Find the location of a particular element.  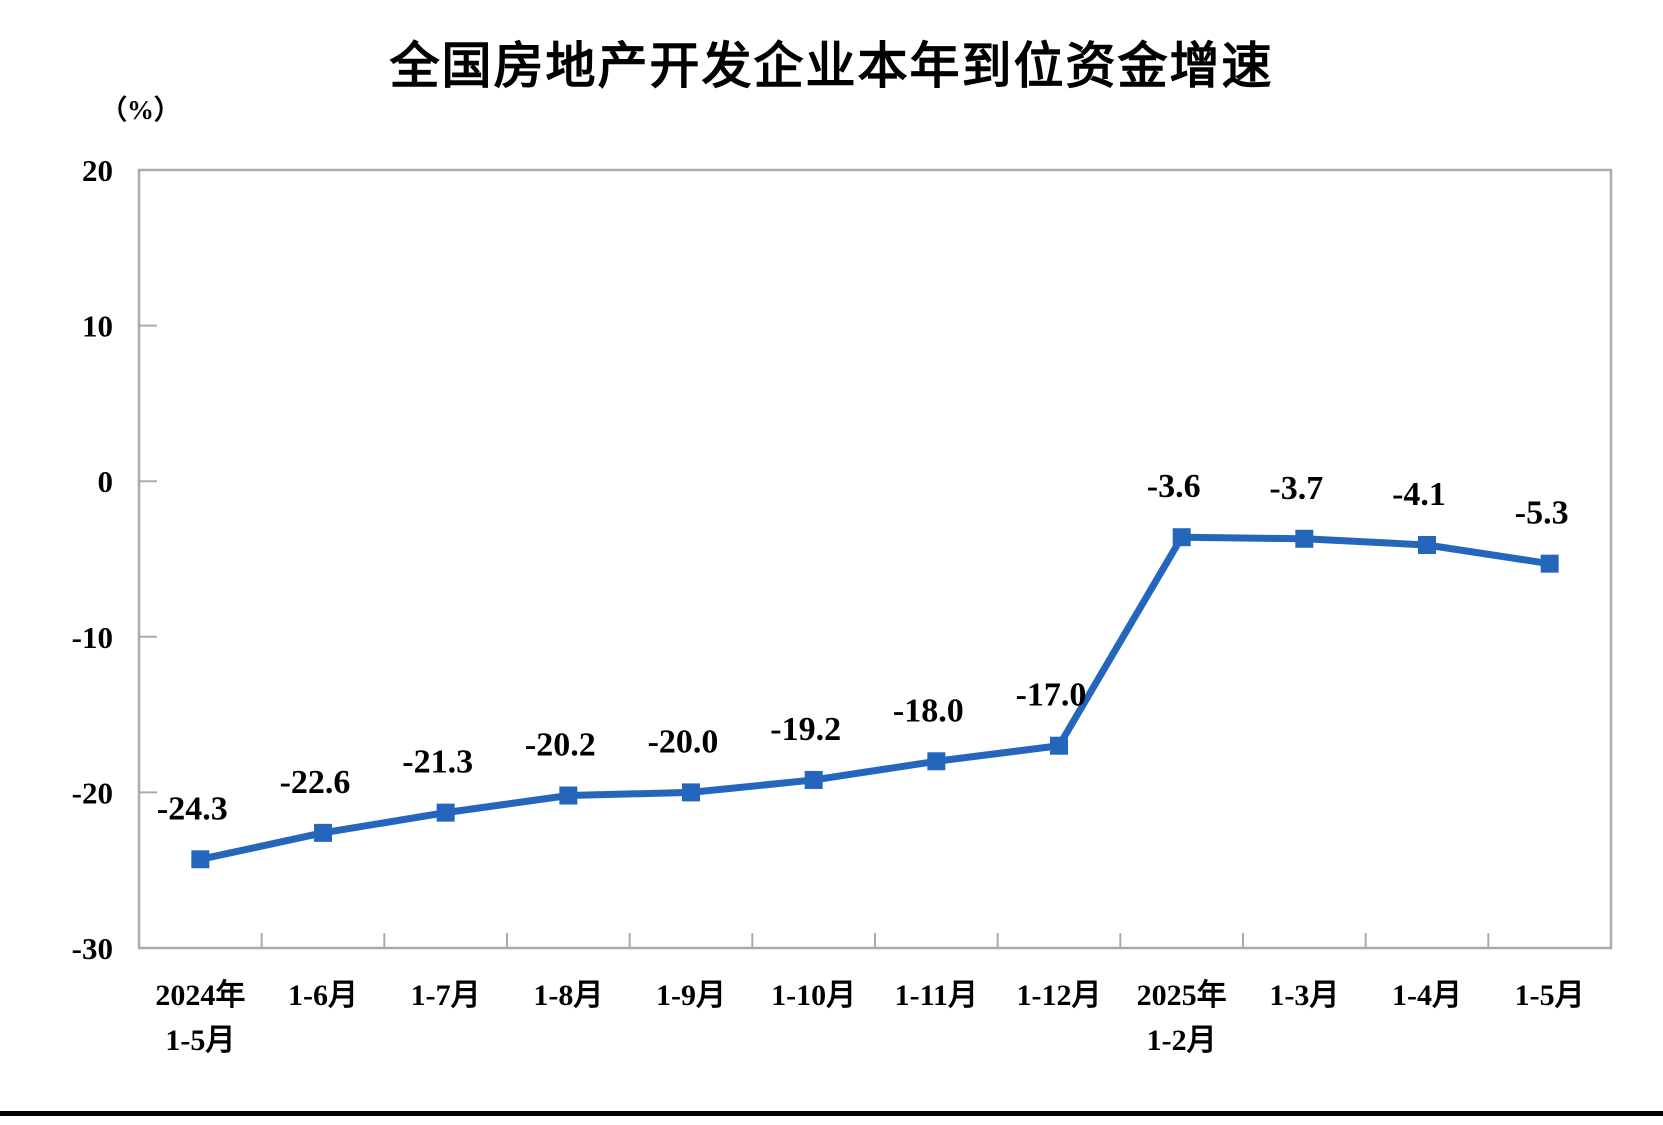

y-tick-label: -30 is located at coordinates (92, 948).